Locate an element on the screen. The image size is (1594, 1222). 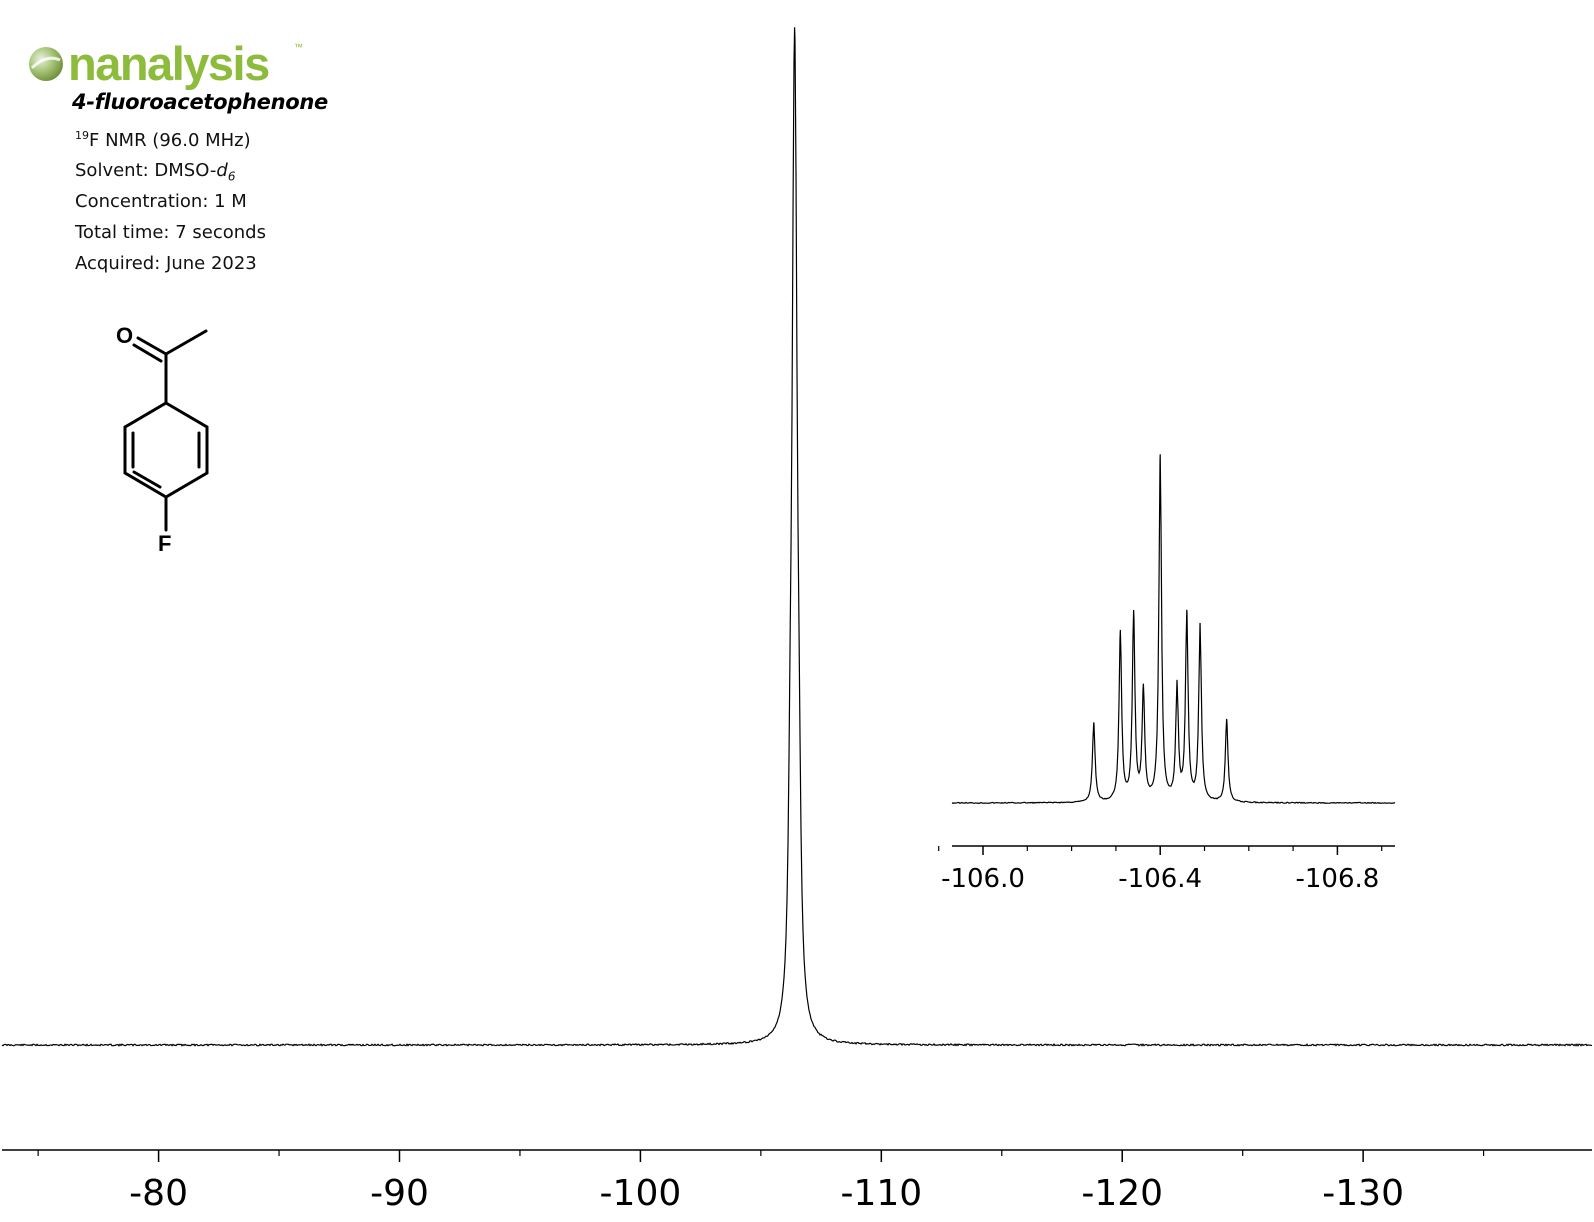
logo-sphere-icon is located at coordinates (46, 64).